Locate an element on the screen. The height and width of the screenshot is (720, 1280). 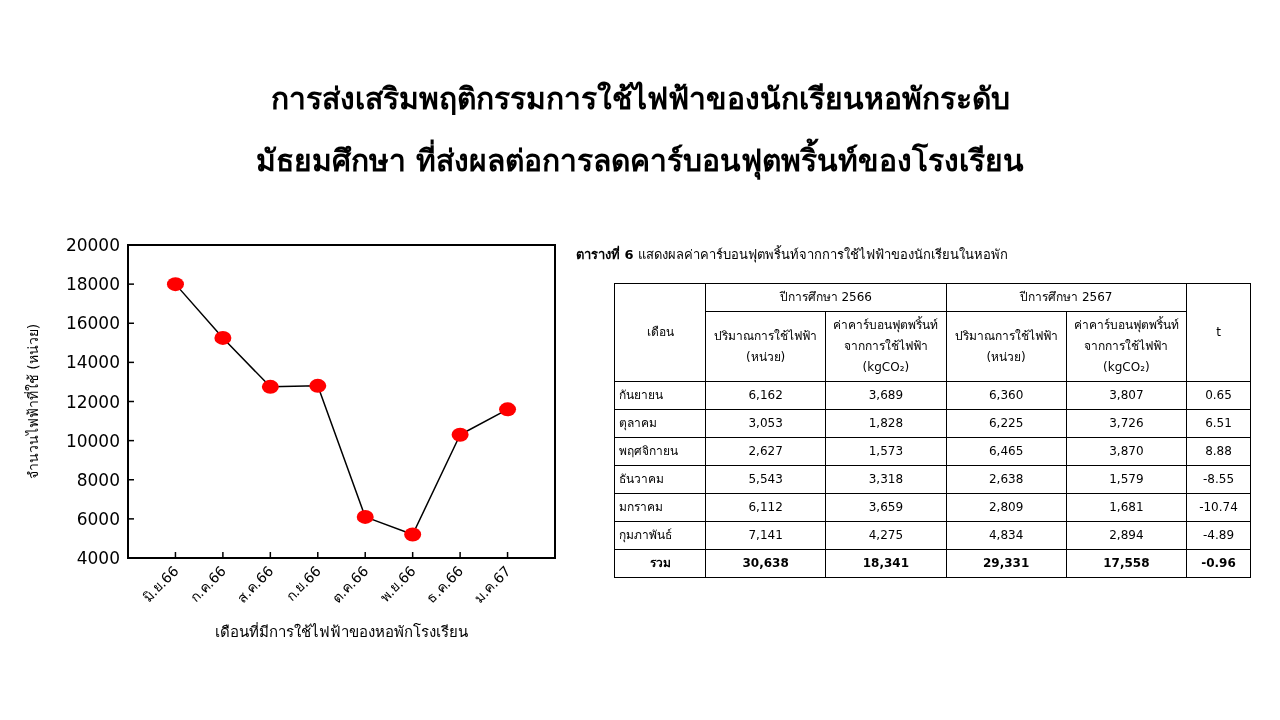
y-tick-label: 16000 is located at coordinates (92, 323).